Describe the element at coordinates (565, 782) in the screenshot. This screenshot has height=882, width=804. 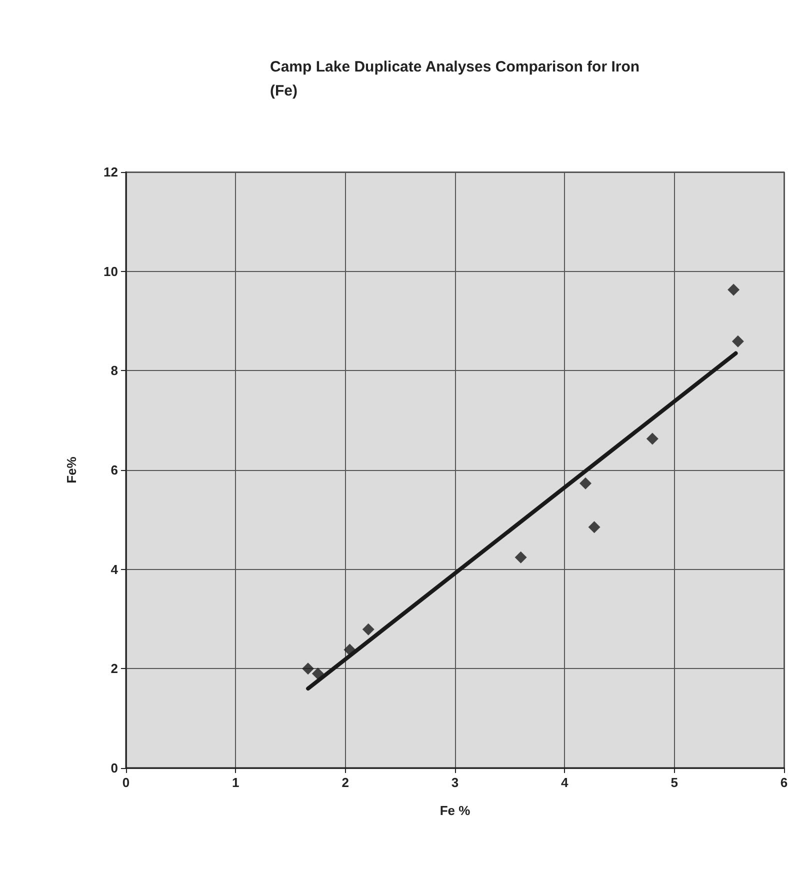
I see `x-tick-label: 4` at that location.